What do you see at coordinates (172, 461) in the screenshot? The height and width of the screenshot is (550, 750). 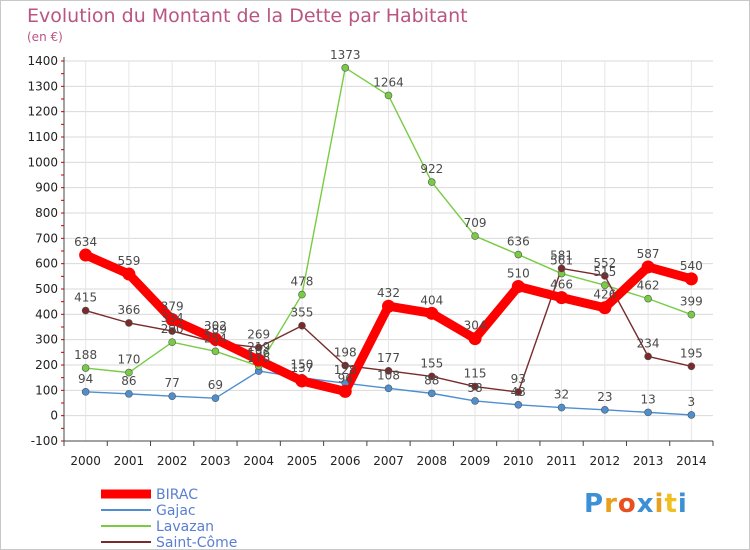 I see `x-tick-label: 2002` at bounding box center [172, 461].